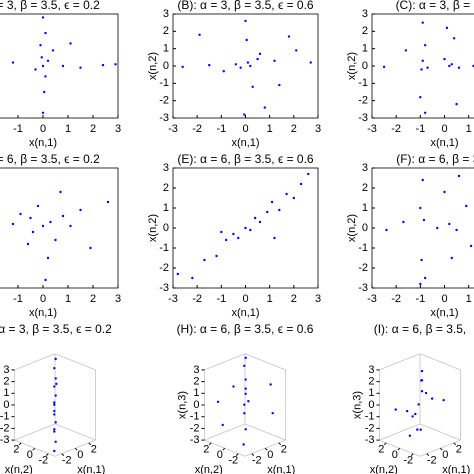 The width and height of the screenshot is (474, 474). What do you see at coordinates (164, 288) in the screenshot?
I see `y-tick-label: -3` at bounding box center [164, 288].